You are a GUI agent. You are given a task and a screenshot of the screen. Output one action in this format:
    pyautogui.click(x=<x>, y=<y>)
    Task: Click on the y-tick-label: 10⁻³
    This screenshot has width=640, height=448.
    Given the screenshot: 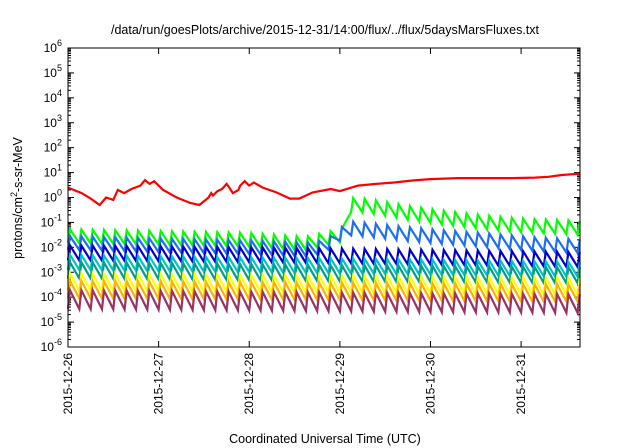 What is the action you would take?
    pyautogui.click(x=51, y=270)
    